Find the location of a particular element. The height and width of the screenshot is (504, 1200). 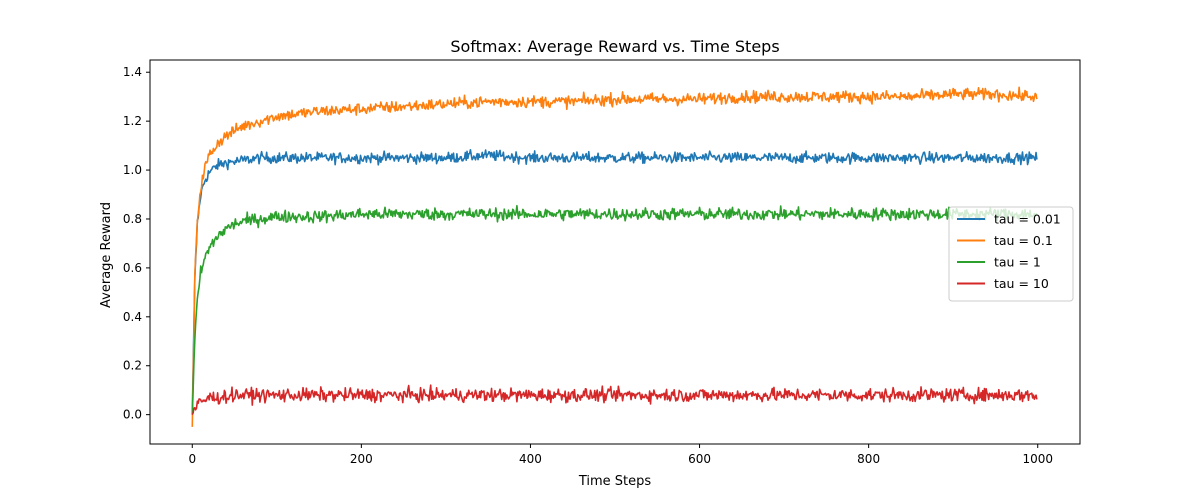

y-tick-label: 0.0 is located at coordinates (132, 415).